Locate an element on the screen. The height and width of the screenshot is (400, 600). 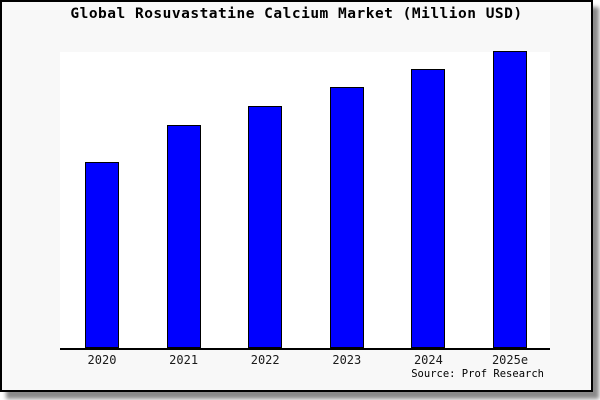
x-axis-line is located at coordinates (305, 349).